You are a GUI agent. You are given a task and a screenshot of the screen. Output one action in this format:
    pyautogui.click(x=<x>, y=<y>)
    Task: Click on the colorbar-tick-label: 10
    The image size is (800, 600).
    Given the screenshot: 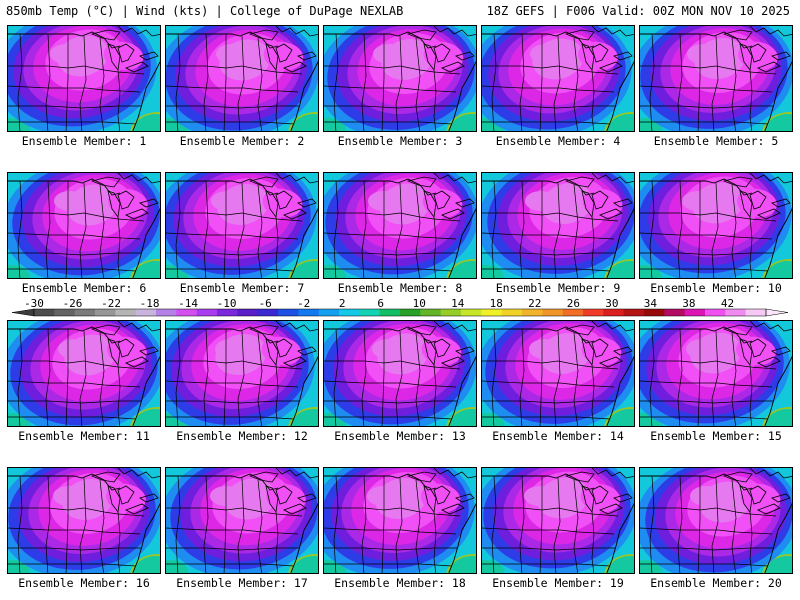 What is the action you would take?
    pyautogui.click(x=419, y=303)
    